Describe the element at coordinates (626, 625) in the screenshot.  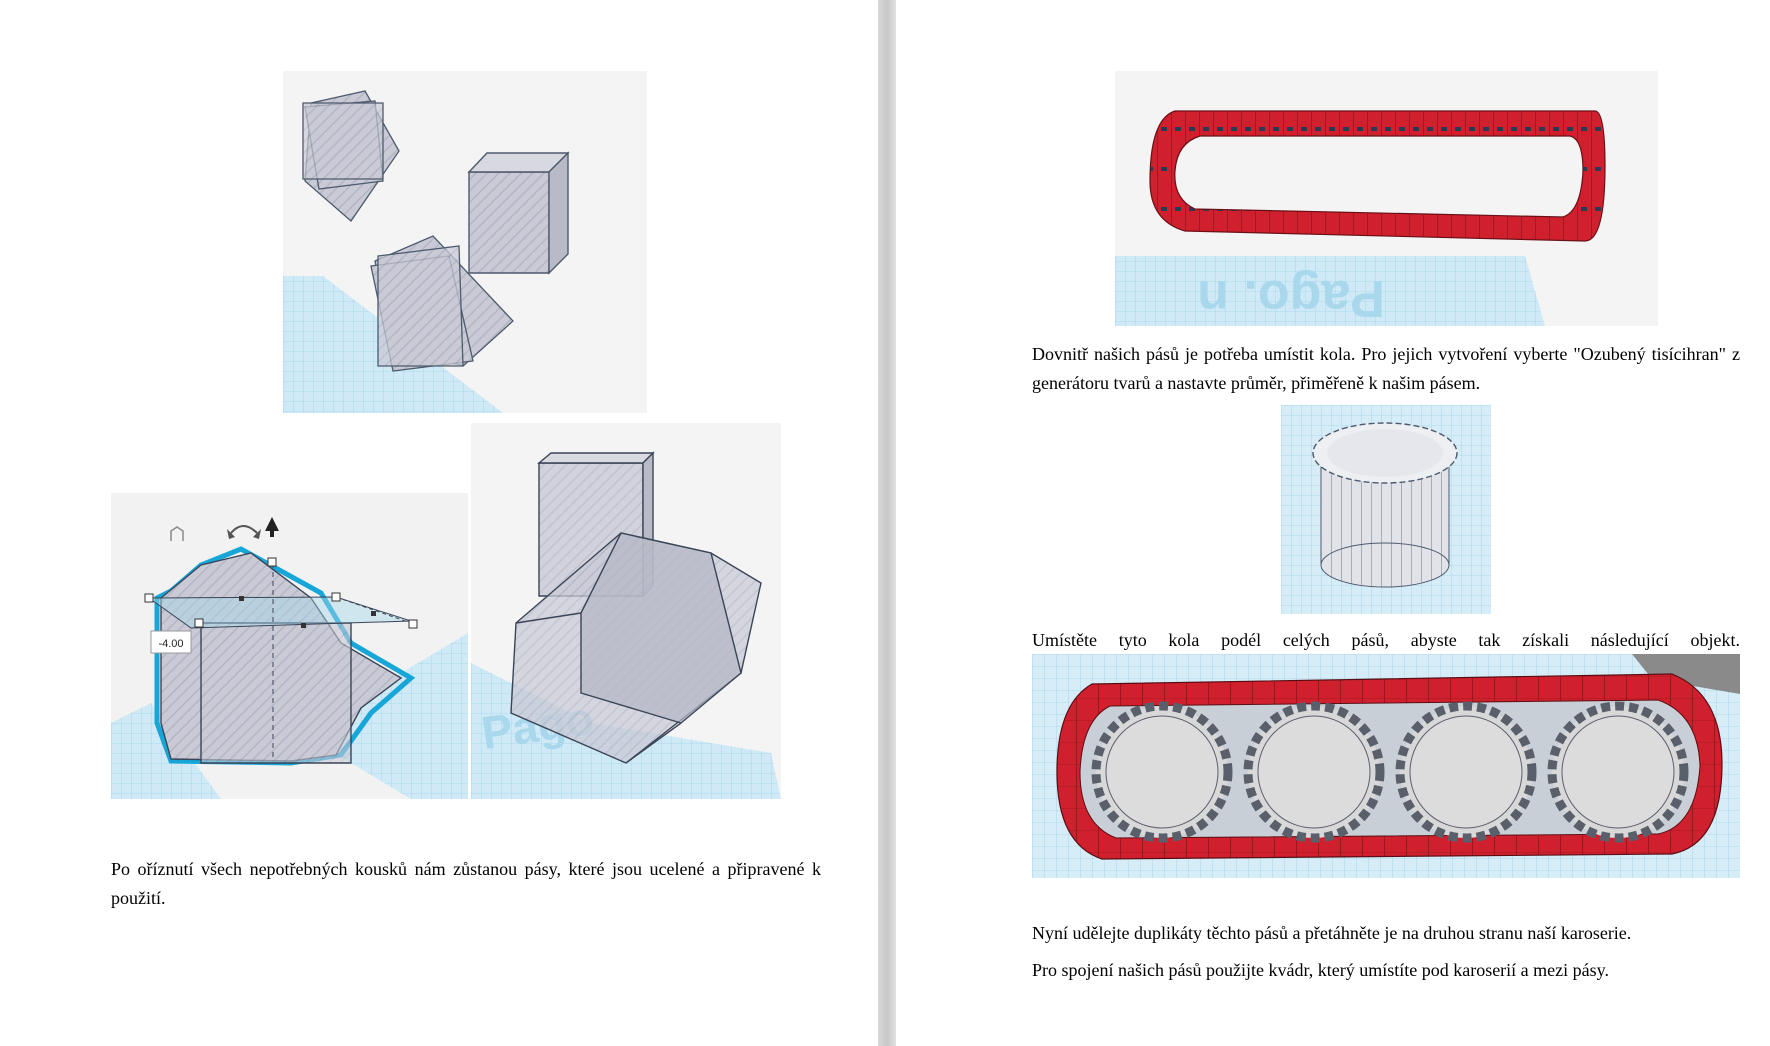
I see `cubes-grid-svg: Pago` at that location.